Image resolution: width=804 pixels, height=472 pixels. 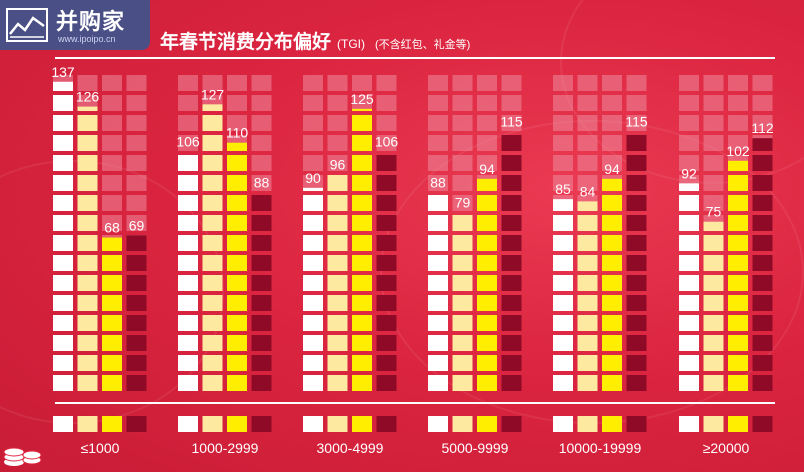 What do you see at coordinates (415, 58) in the screenshot?
I see `title-divider` at bounding box center [415, 58].